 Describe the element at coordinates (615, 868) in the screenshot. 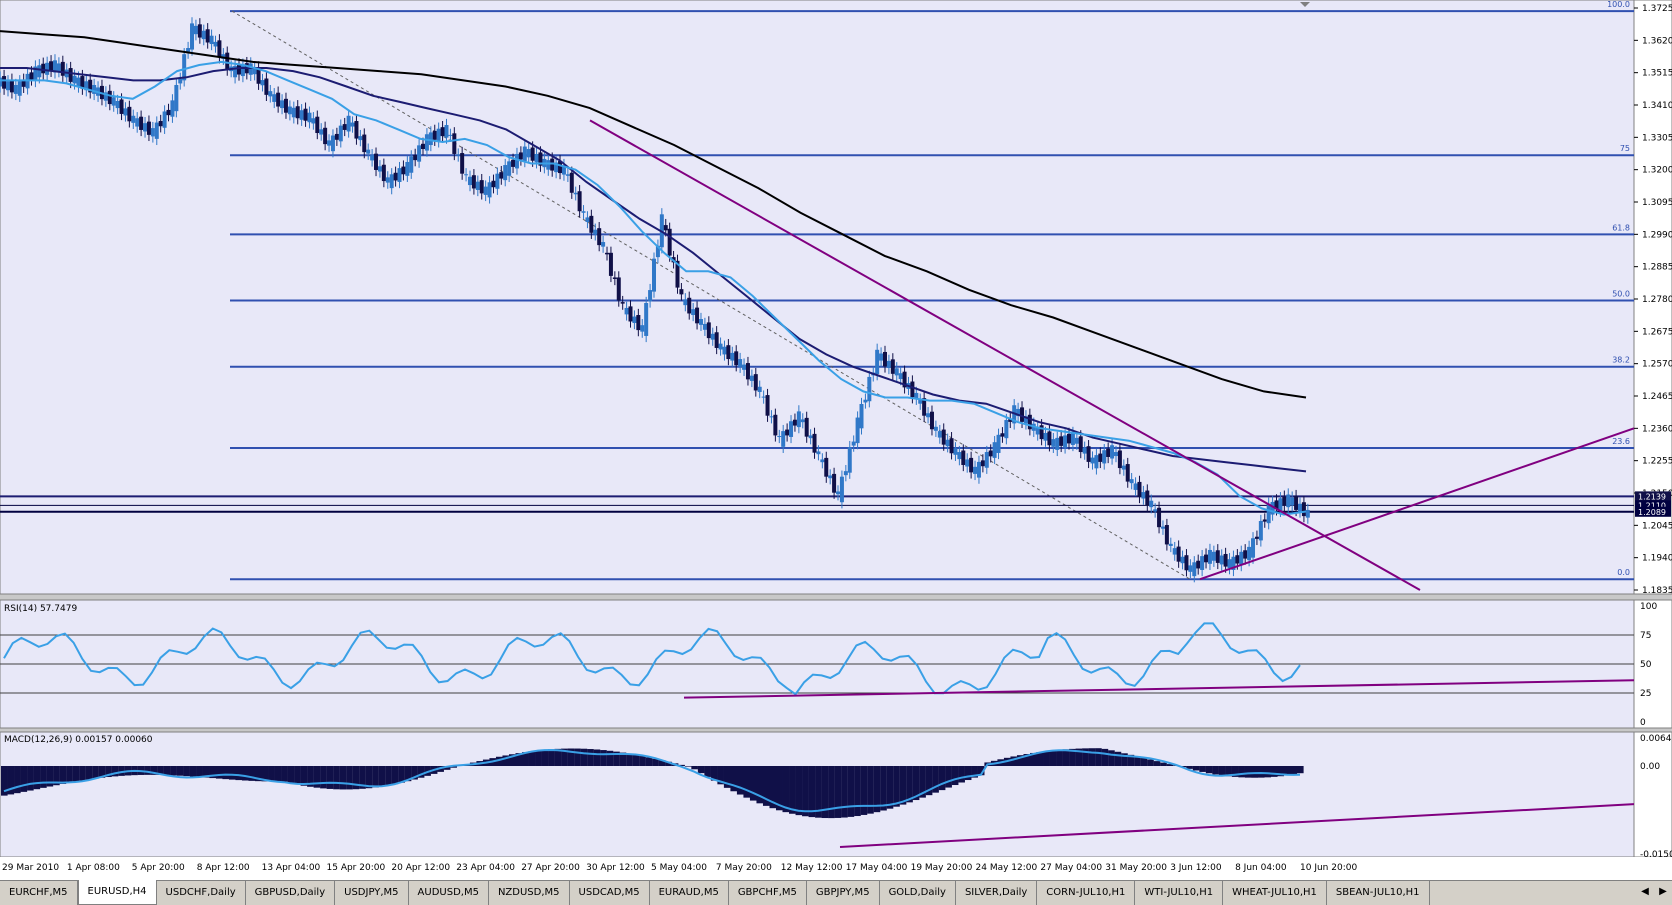

I see `time-tick-label: 30 Apr 12:00` at that location.